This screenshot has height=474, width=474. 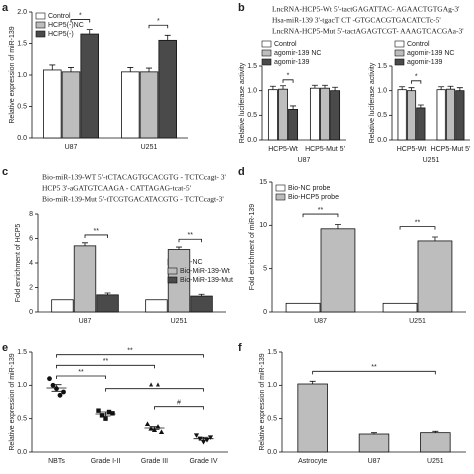 What do you see at coordinates (5, 172) in the screenshot?
I see `panel-label: c` at bounding box center [5, 172].